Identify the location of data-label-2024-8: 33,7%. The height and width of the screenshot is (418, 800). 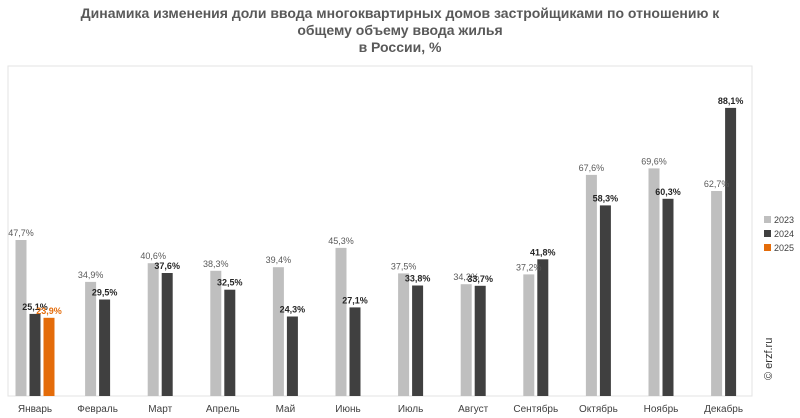
(480, 279).